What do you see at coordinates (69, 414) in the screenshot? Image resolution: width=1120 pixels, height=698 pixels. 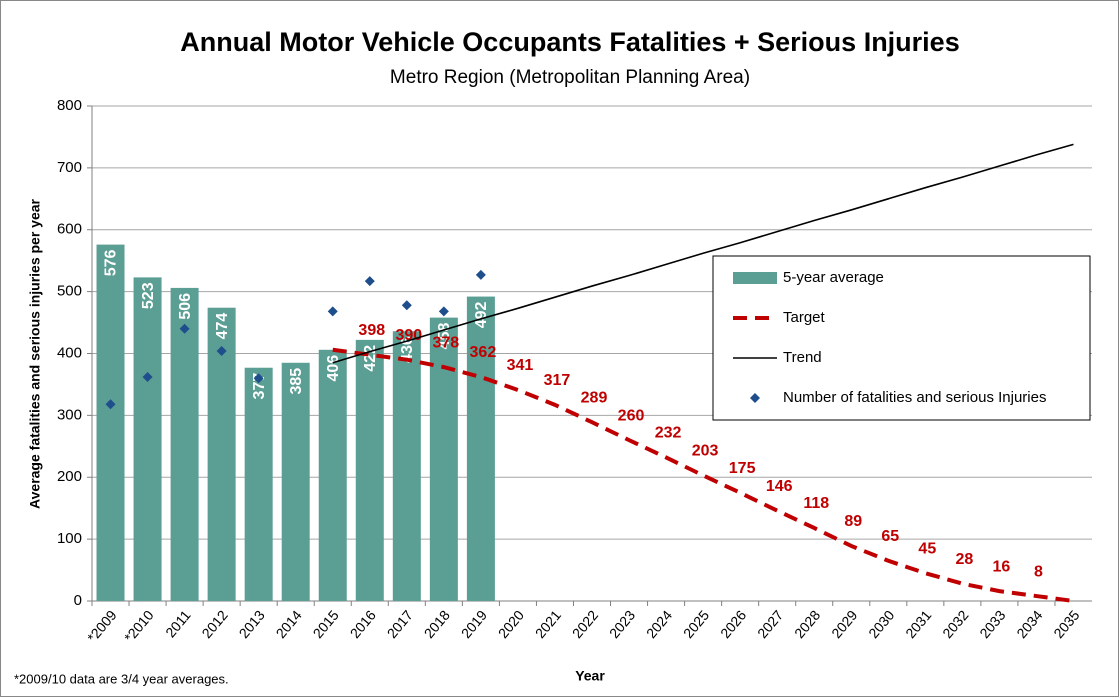 I see `y-tick-label: 300` at bounding box center [69, 414].